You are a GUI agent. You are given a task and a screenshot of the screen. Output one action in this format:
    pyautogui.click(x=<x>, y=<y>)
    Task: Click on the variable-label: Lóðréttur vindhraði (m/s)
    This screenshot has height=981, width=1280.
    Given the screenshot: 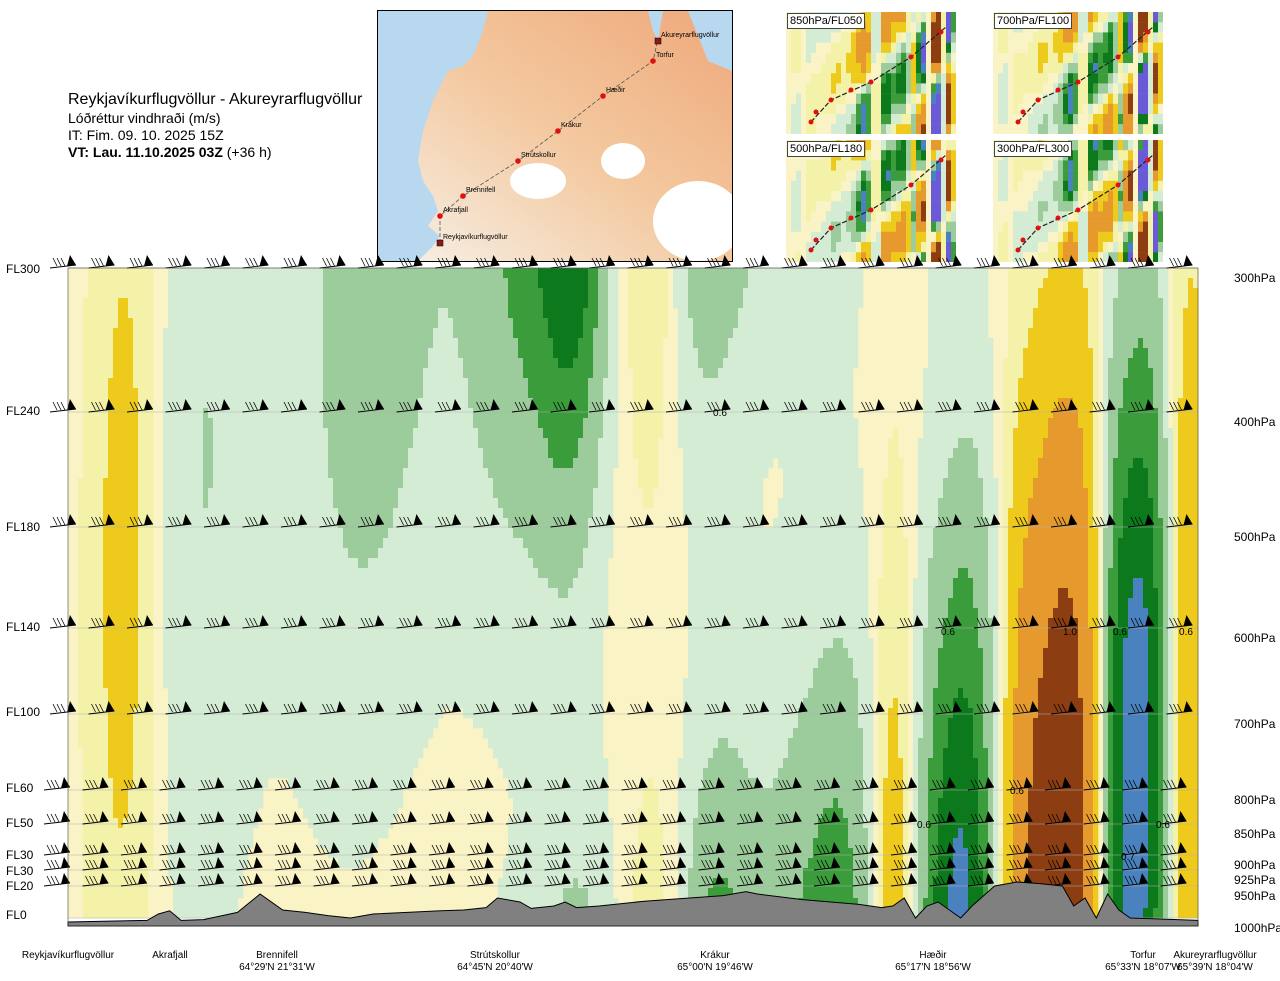 What is the action you would take?
    pyautogui.click(x=144, y=118)
    